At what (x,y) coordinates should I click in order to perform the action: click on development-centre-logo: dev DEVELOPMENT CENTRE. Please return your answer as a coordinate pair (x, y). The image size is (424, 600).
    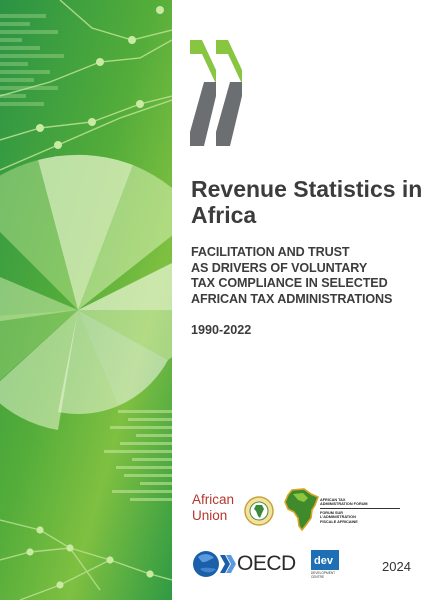
    Looking at the image, I should click on (326, 567).